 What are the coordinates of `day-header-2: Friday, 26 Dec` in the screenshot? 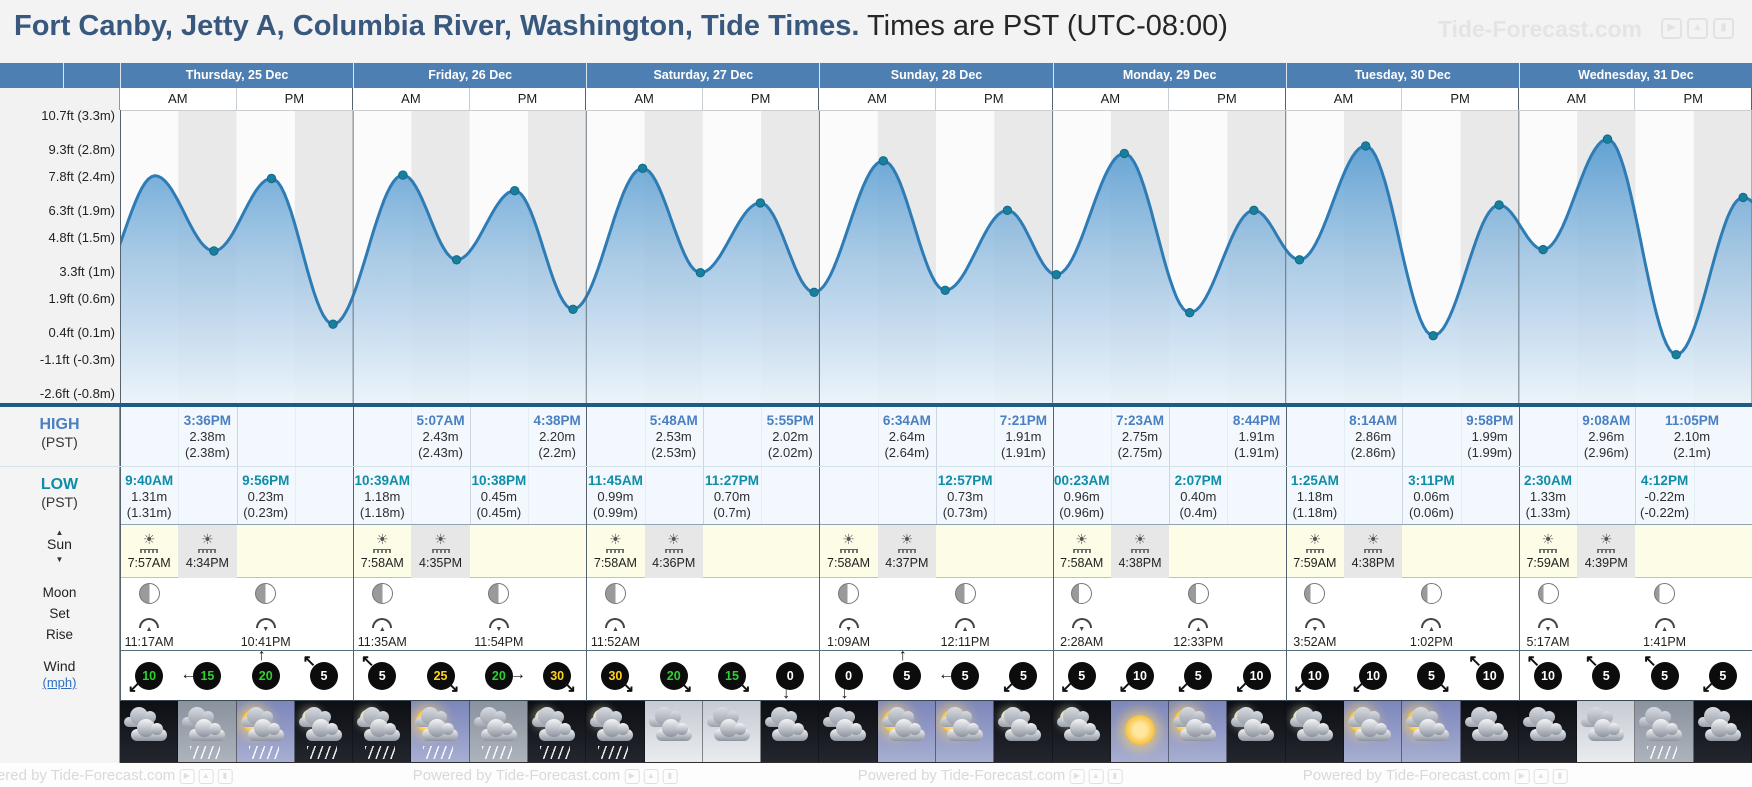 It's located at (469, 75).